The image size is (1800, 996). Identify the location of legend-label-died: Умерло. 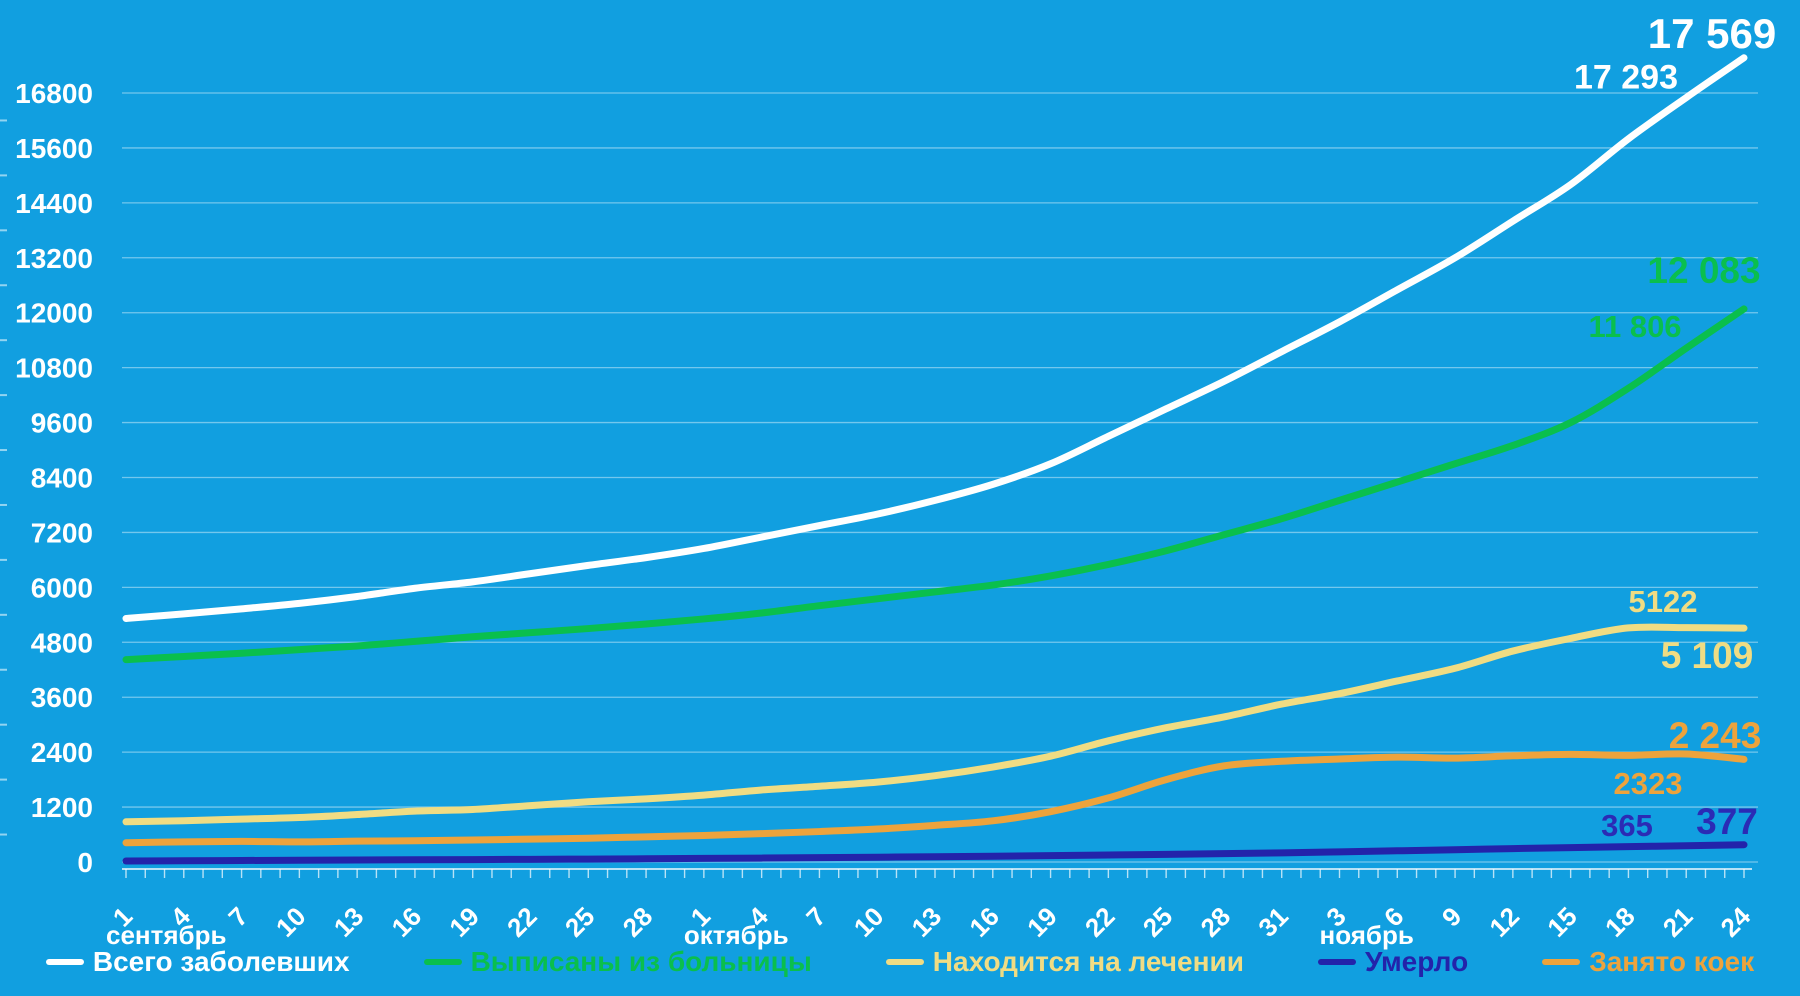
(1416, 961).